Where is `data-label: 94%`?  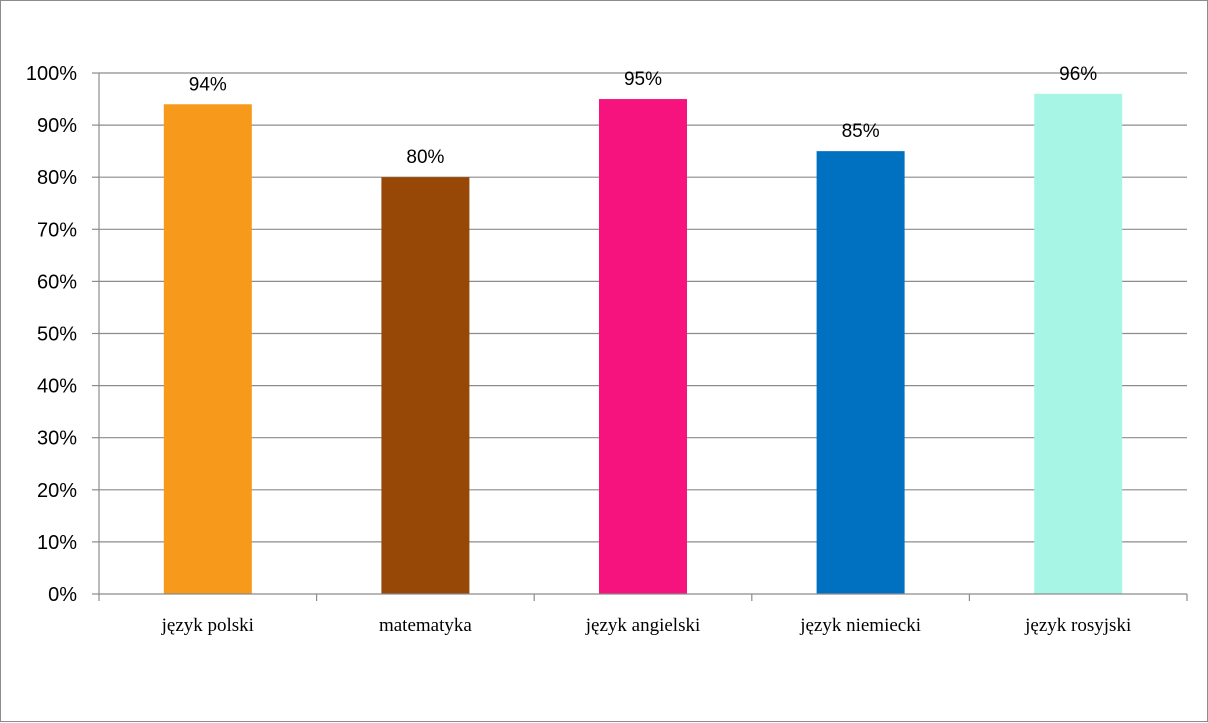
data-label: 94% is located at coordinates (208, 84).